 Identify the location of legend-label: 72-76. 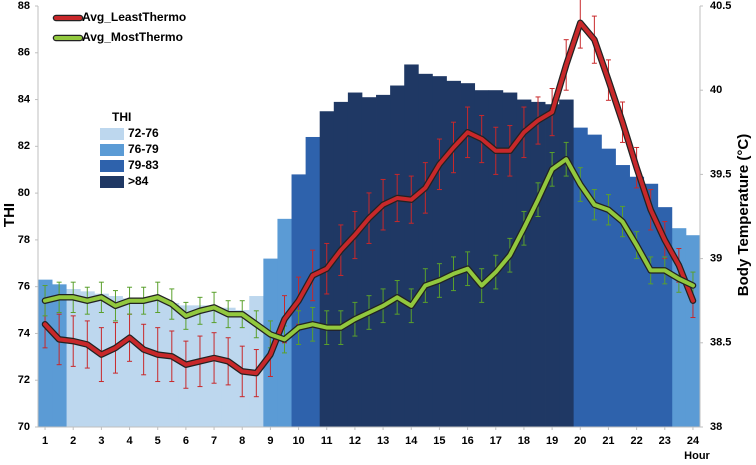
(143, 133).